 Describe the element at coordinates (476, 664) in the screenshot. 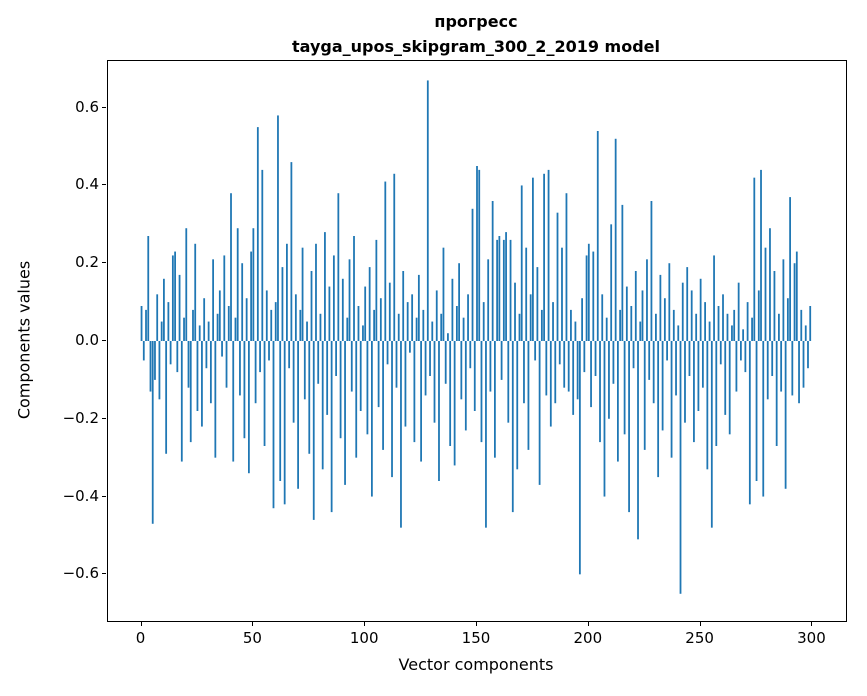

I see `x-axis-label: Vector components` at that location.